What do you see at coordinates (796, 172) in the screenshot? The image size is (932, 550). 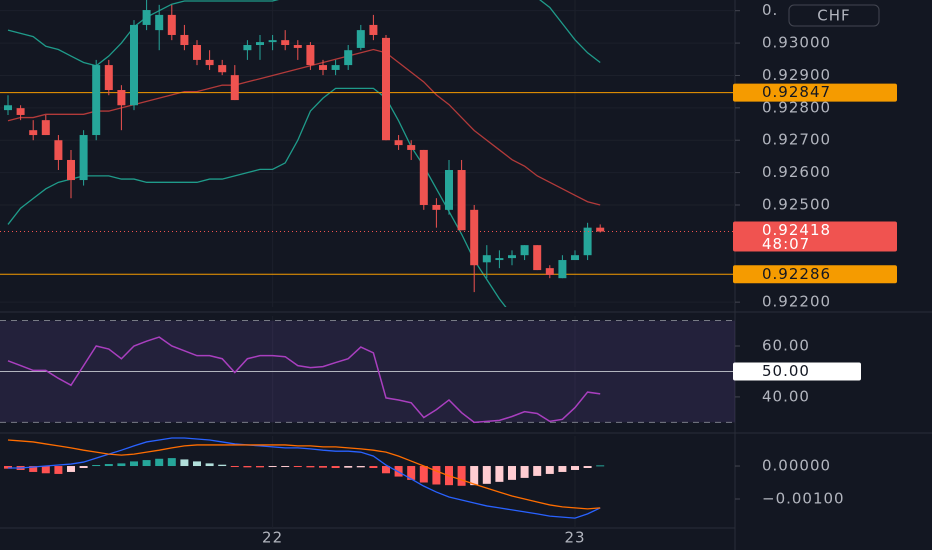 I see `y-tick-label: 0.92600` at bounding box center [796, 172].